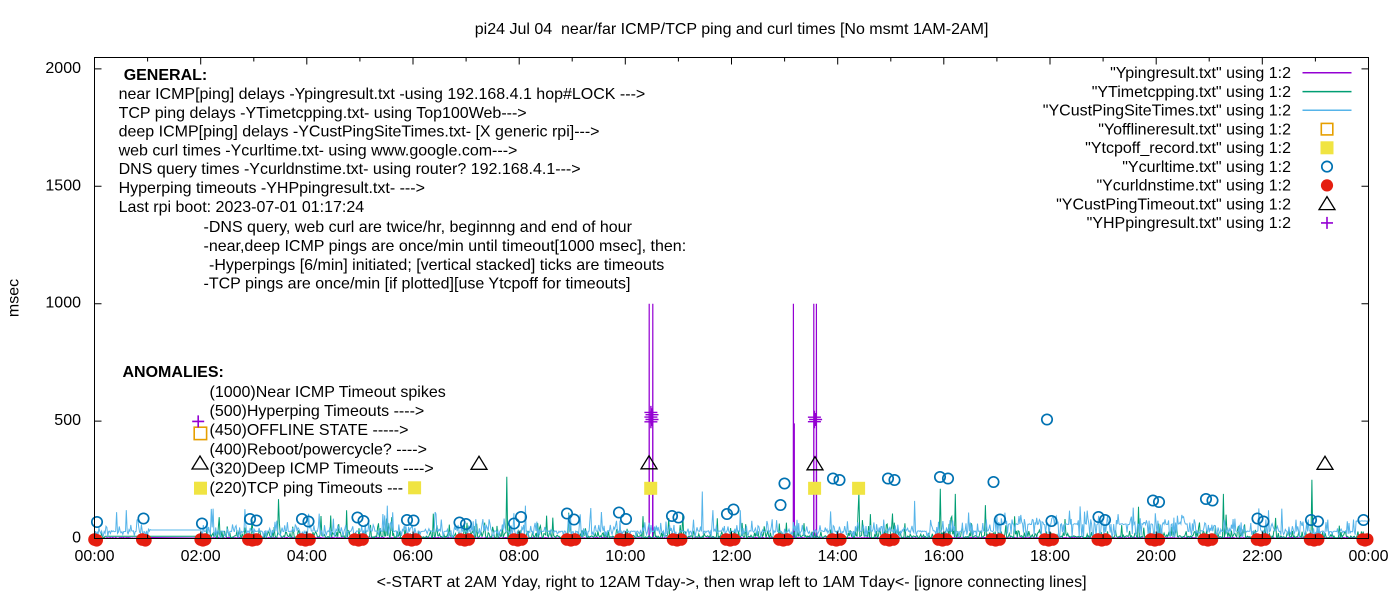 The height and width of the screenshot is (600, 1400). What do you see at coordinates (322, 469) in the screenshot?
I see `svg-text: (320)Deep ICMP Timeouts ---->` at bounding box center [322, 469].